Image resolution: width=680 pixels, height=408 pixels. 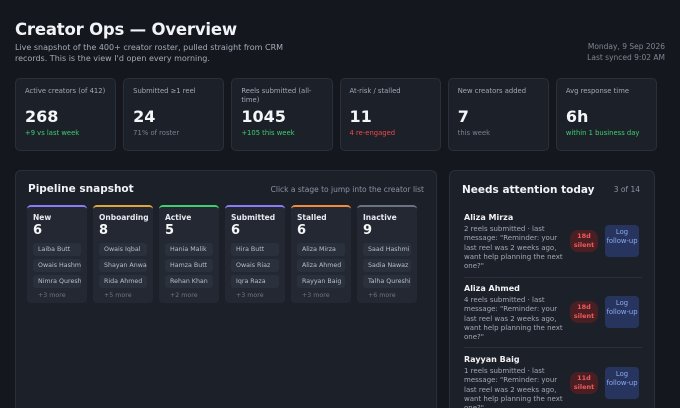 What do you see at coordinates (390, 114) in the screenshot?
I see `stat-card-at-risk: At-risk / stalled 11 4 re-engaged` at bounding box center [390, 114].